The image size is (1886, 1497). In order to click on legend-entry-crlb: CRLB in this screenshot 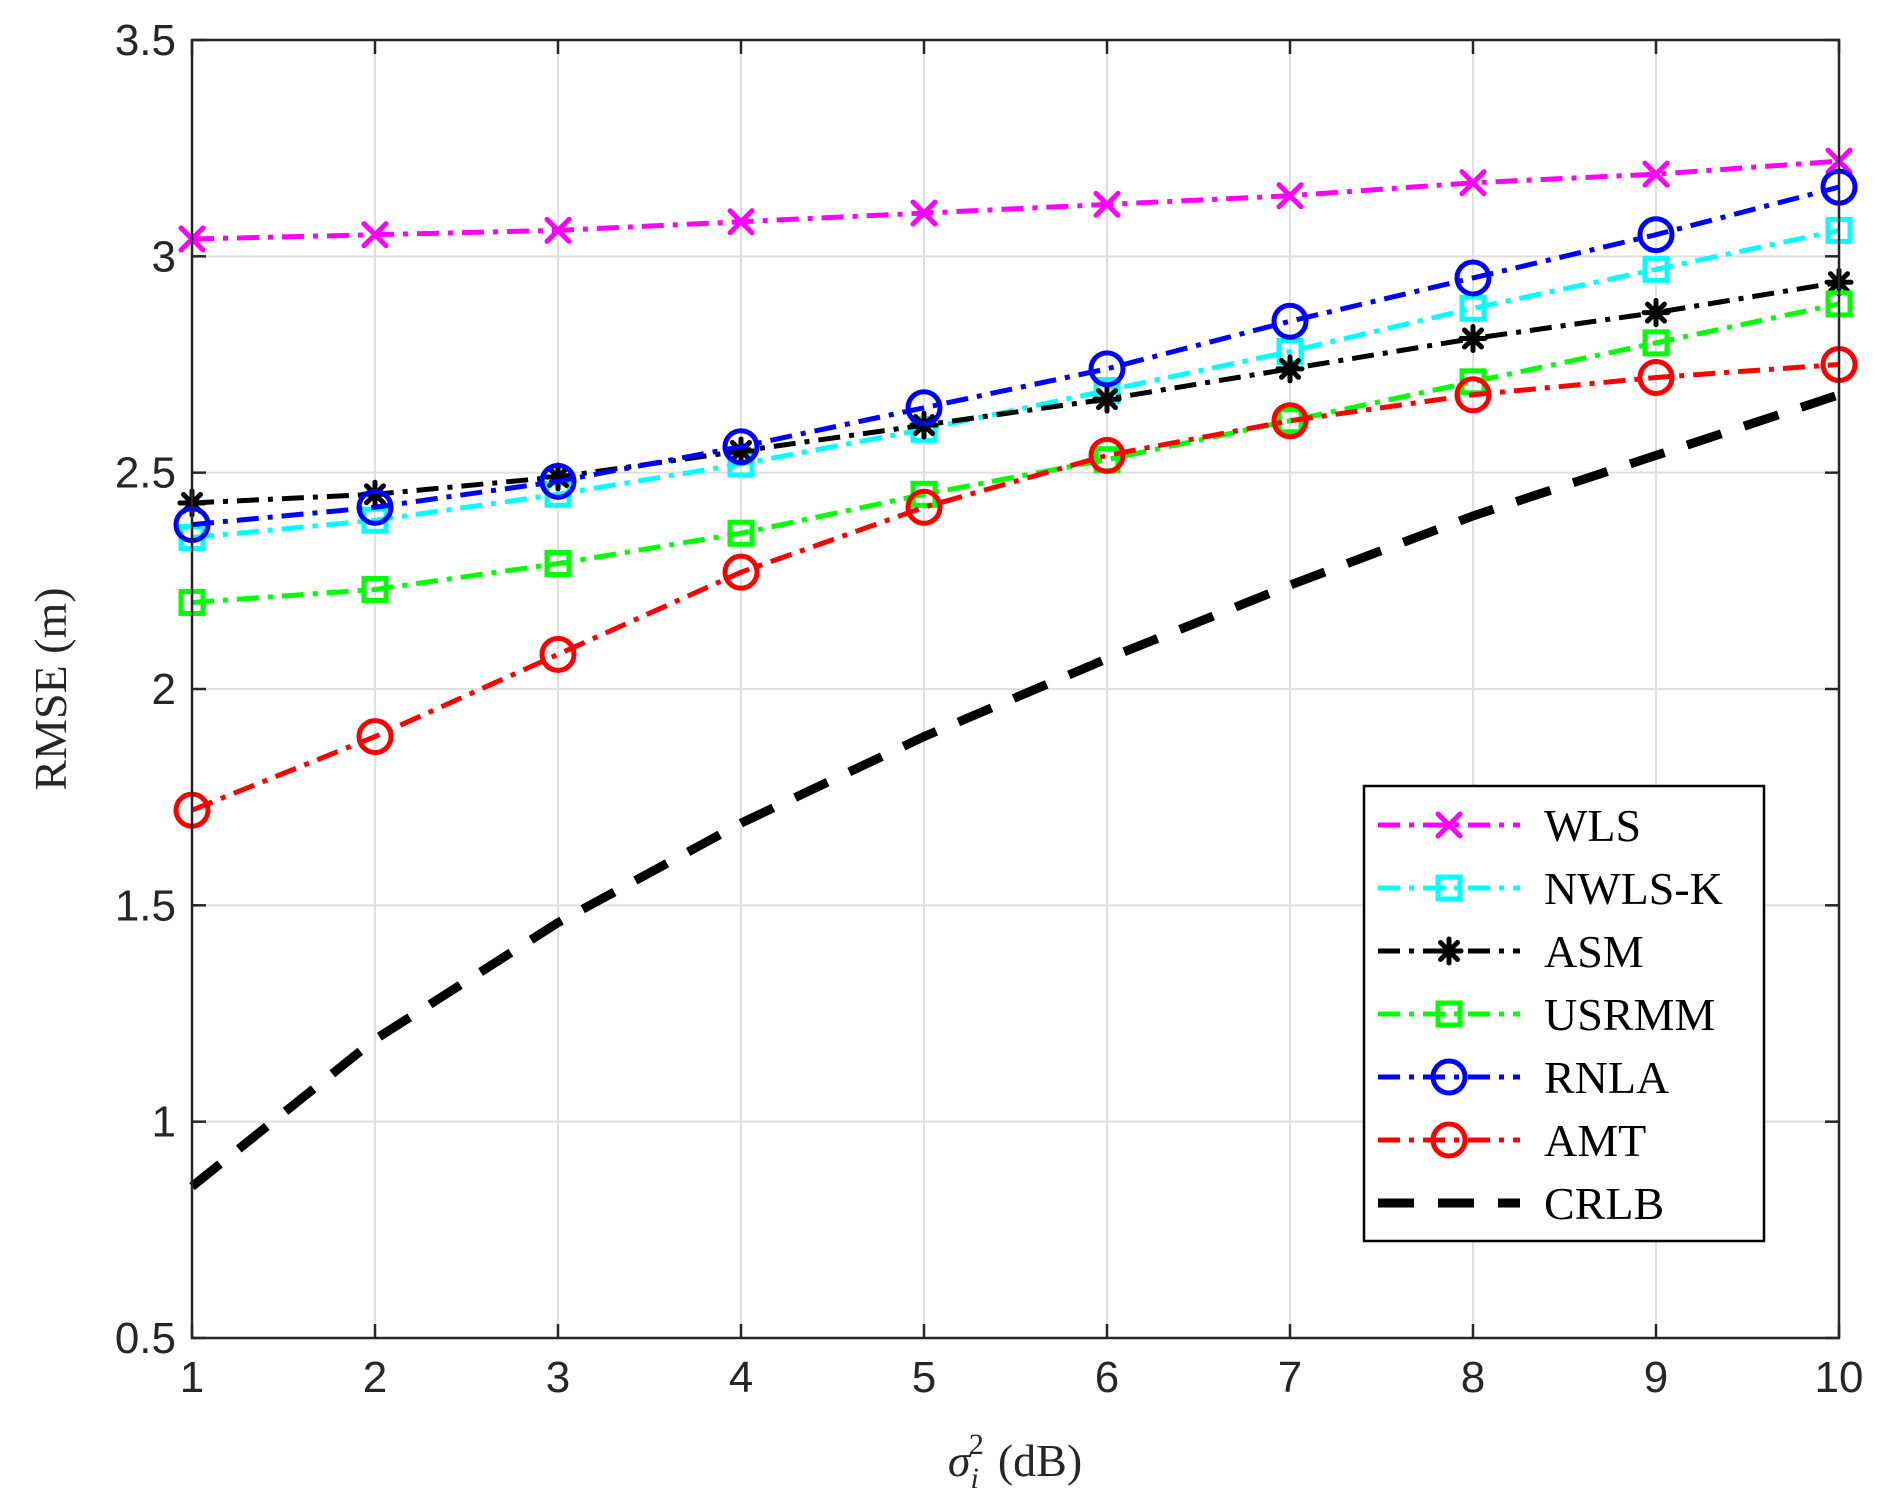, I will do `click(1521, 1203)`.